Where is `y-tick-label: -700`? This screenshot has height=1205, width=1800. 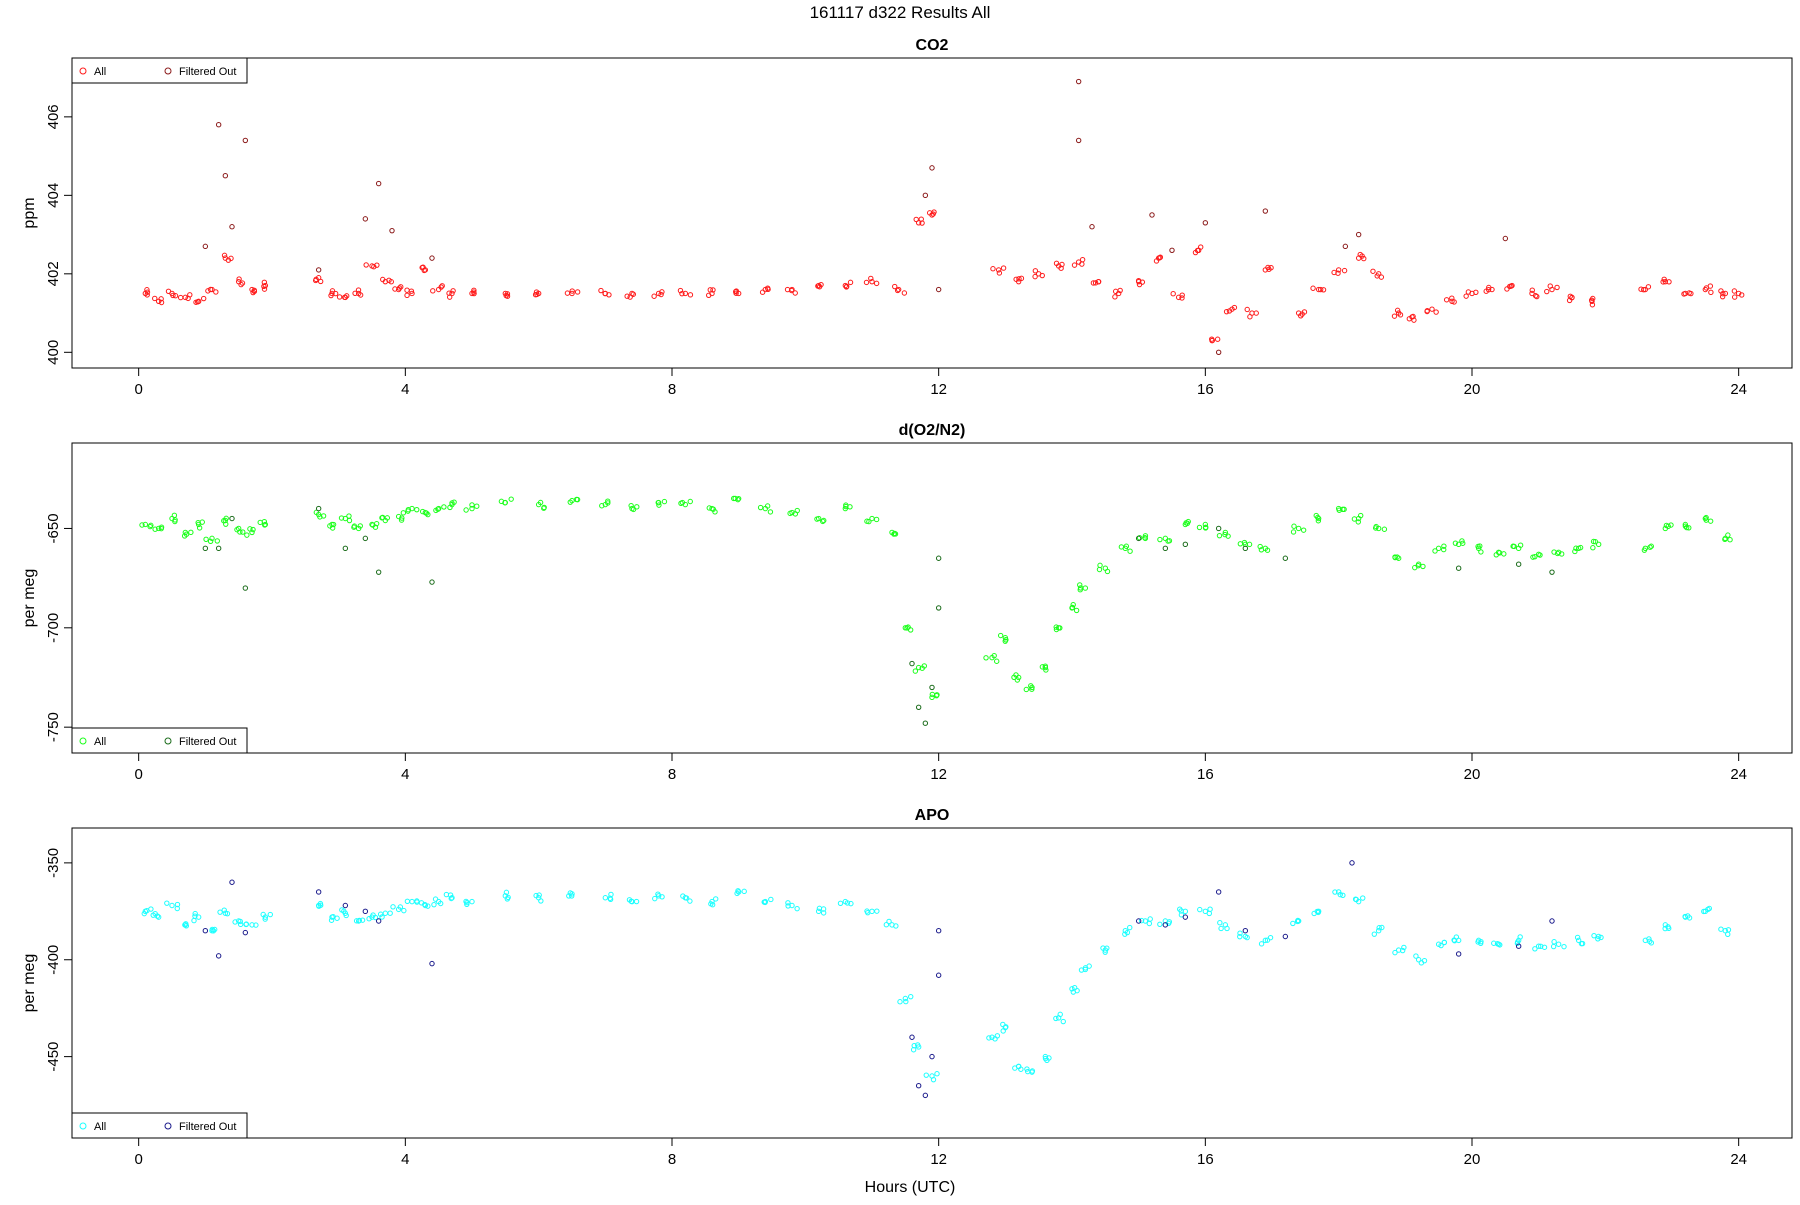 y-tick-label: -700 is located at coordinates (53, 628).